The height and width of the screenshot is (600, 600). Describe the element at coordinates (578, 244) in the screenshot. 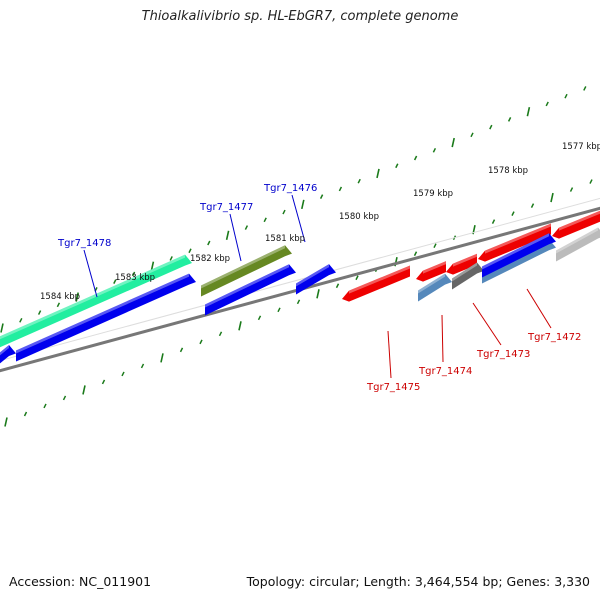

I see `cds-grey-edge` at that location.